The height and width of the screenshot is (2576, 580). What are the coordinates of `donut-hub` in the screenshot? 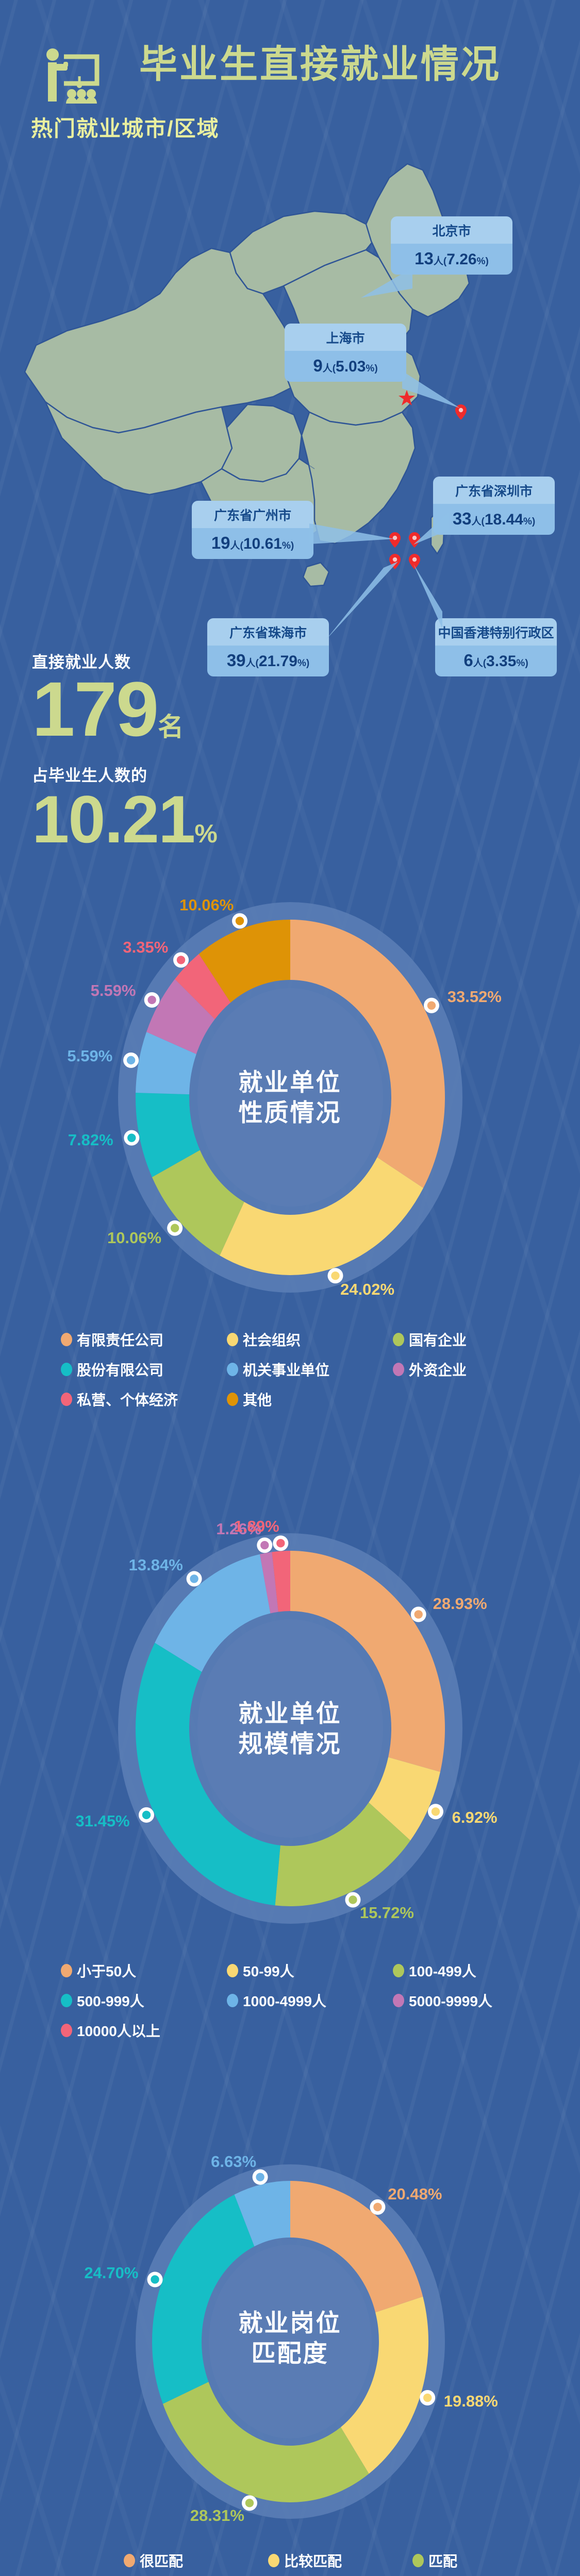 It's located at (290, 2341).